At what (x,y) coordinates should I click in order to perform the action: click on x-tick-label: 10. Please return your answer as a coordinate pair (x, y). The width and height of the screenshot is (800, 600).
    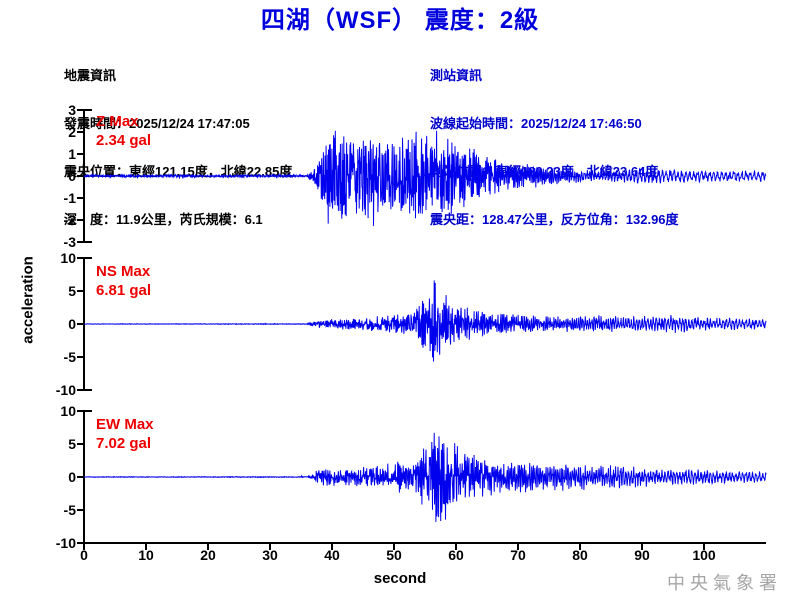
    Looking at the image, I should click on (146, 555).